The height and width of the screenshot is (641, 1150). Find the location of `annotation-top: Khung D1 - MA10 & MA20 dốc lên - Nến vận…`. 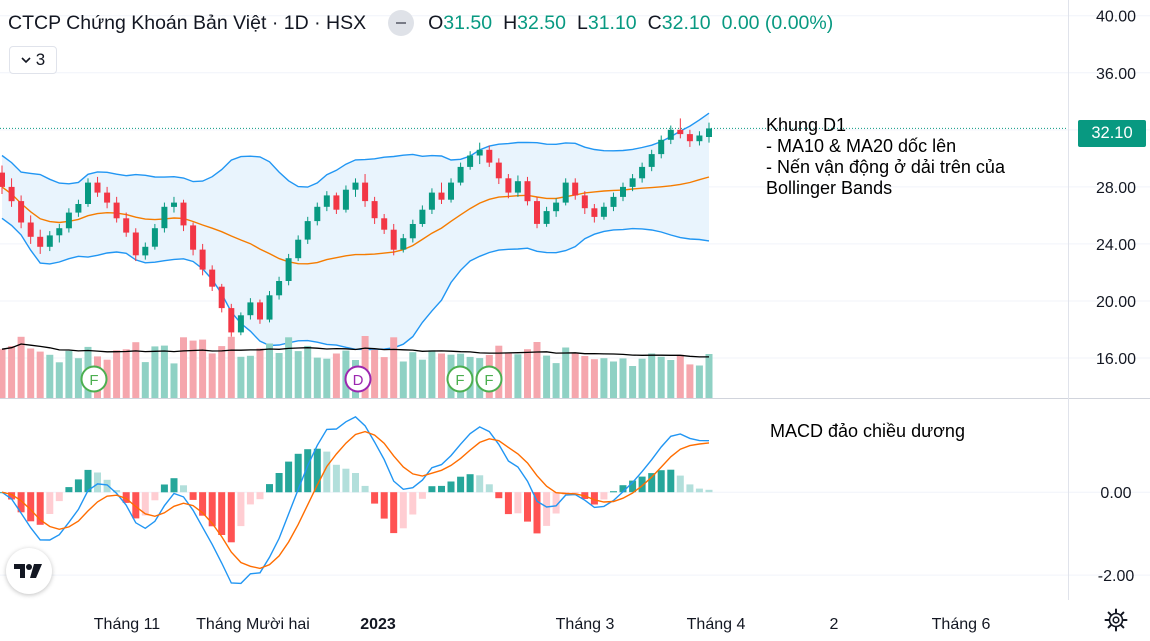

annotation-top: Khung D1 - MA10 & MA20 dốc lên - Nến vận… is located at coordinates (885, 156).